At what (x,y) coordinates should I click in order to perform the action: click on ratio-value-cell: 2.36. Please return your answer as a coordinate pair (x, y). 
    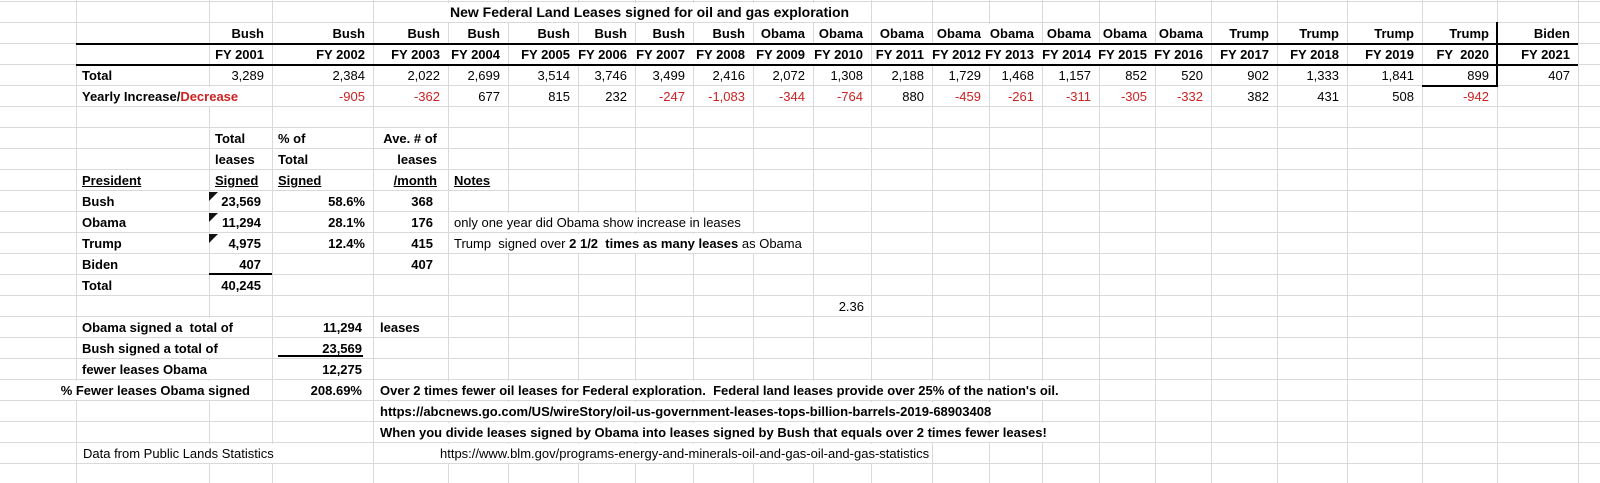
    Looking at the image, I should click on (851, 306).